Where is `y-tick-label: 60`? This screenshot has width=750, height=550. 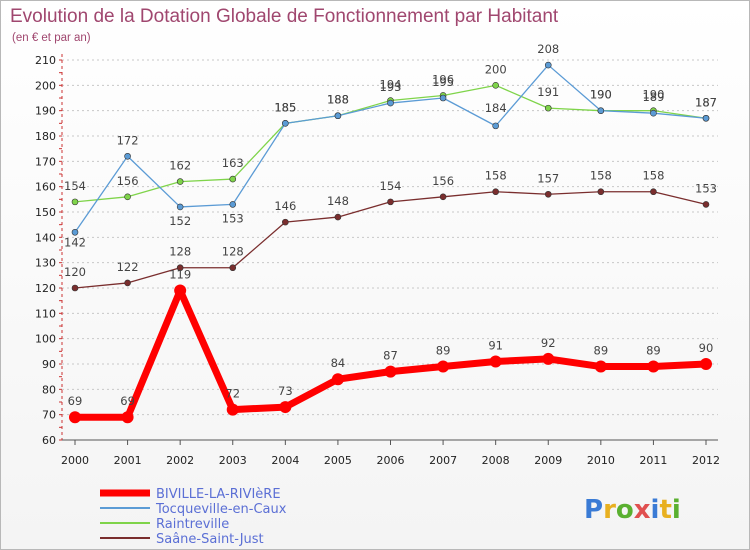 y-tick-label: 60 is located at coordinates (49, 440).